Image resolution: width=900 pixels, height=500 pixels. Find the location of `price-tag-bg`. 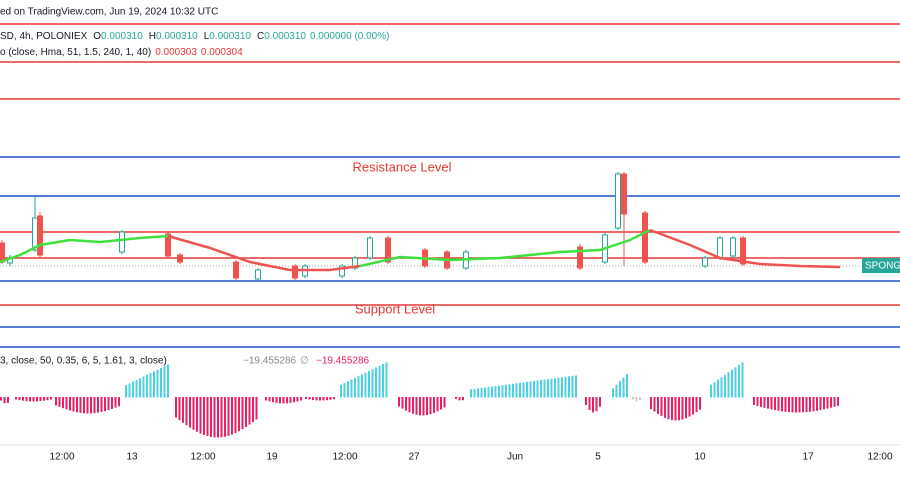

price-tag-bg is located at coordinates (881, 265).